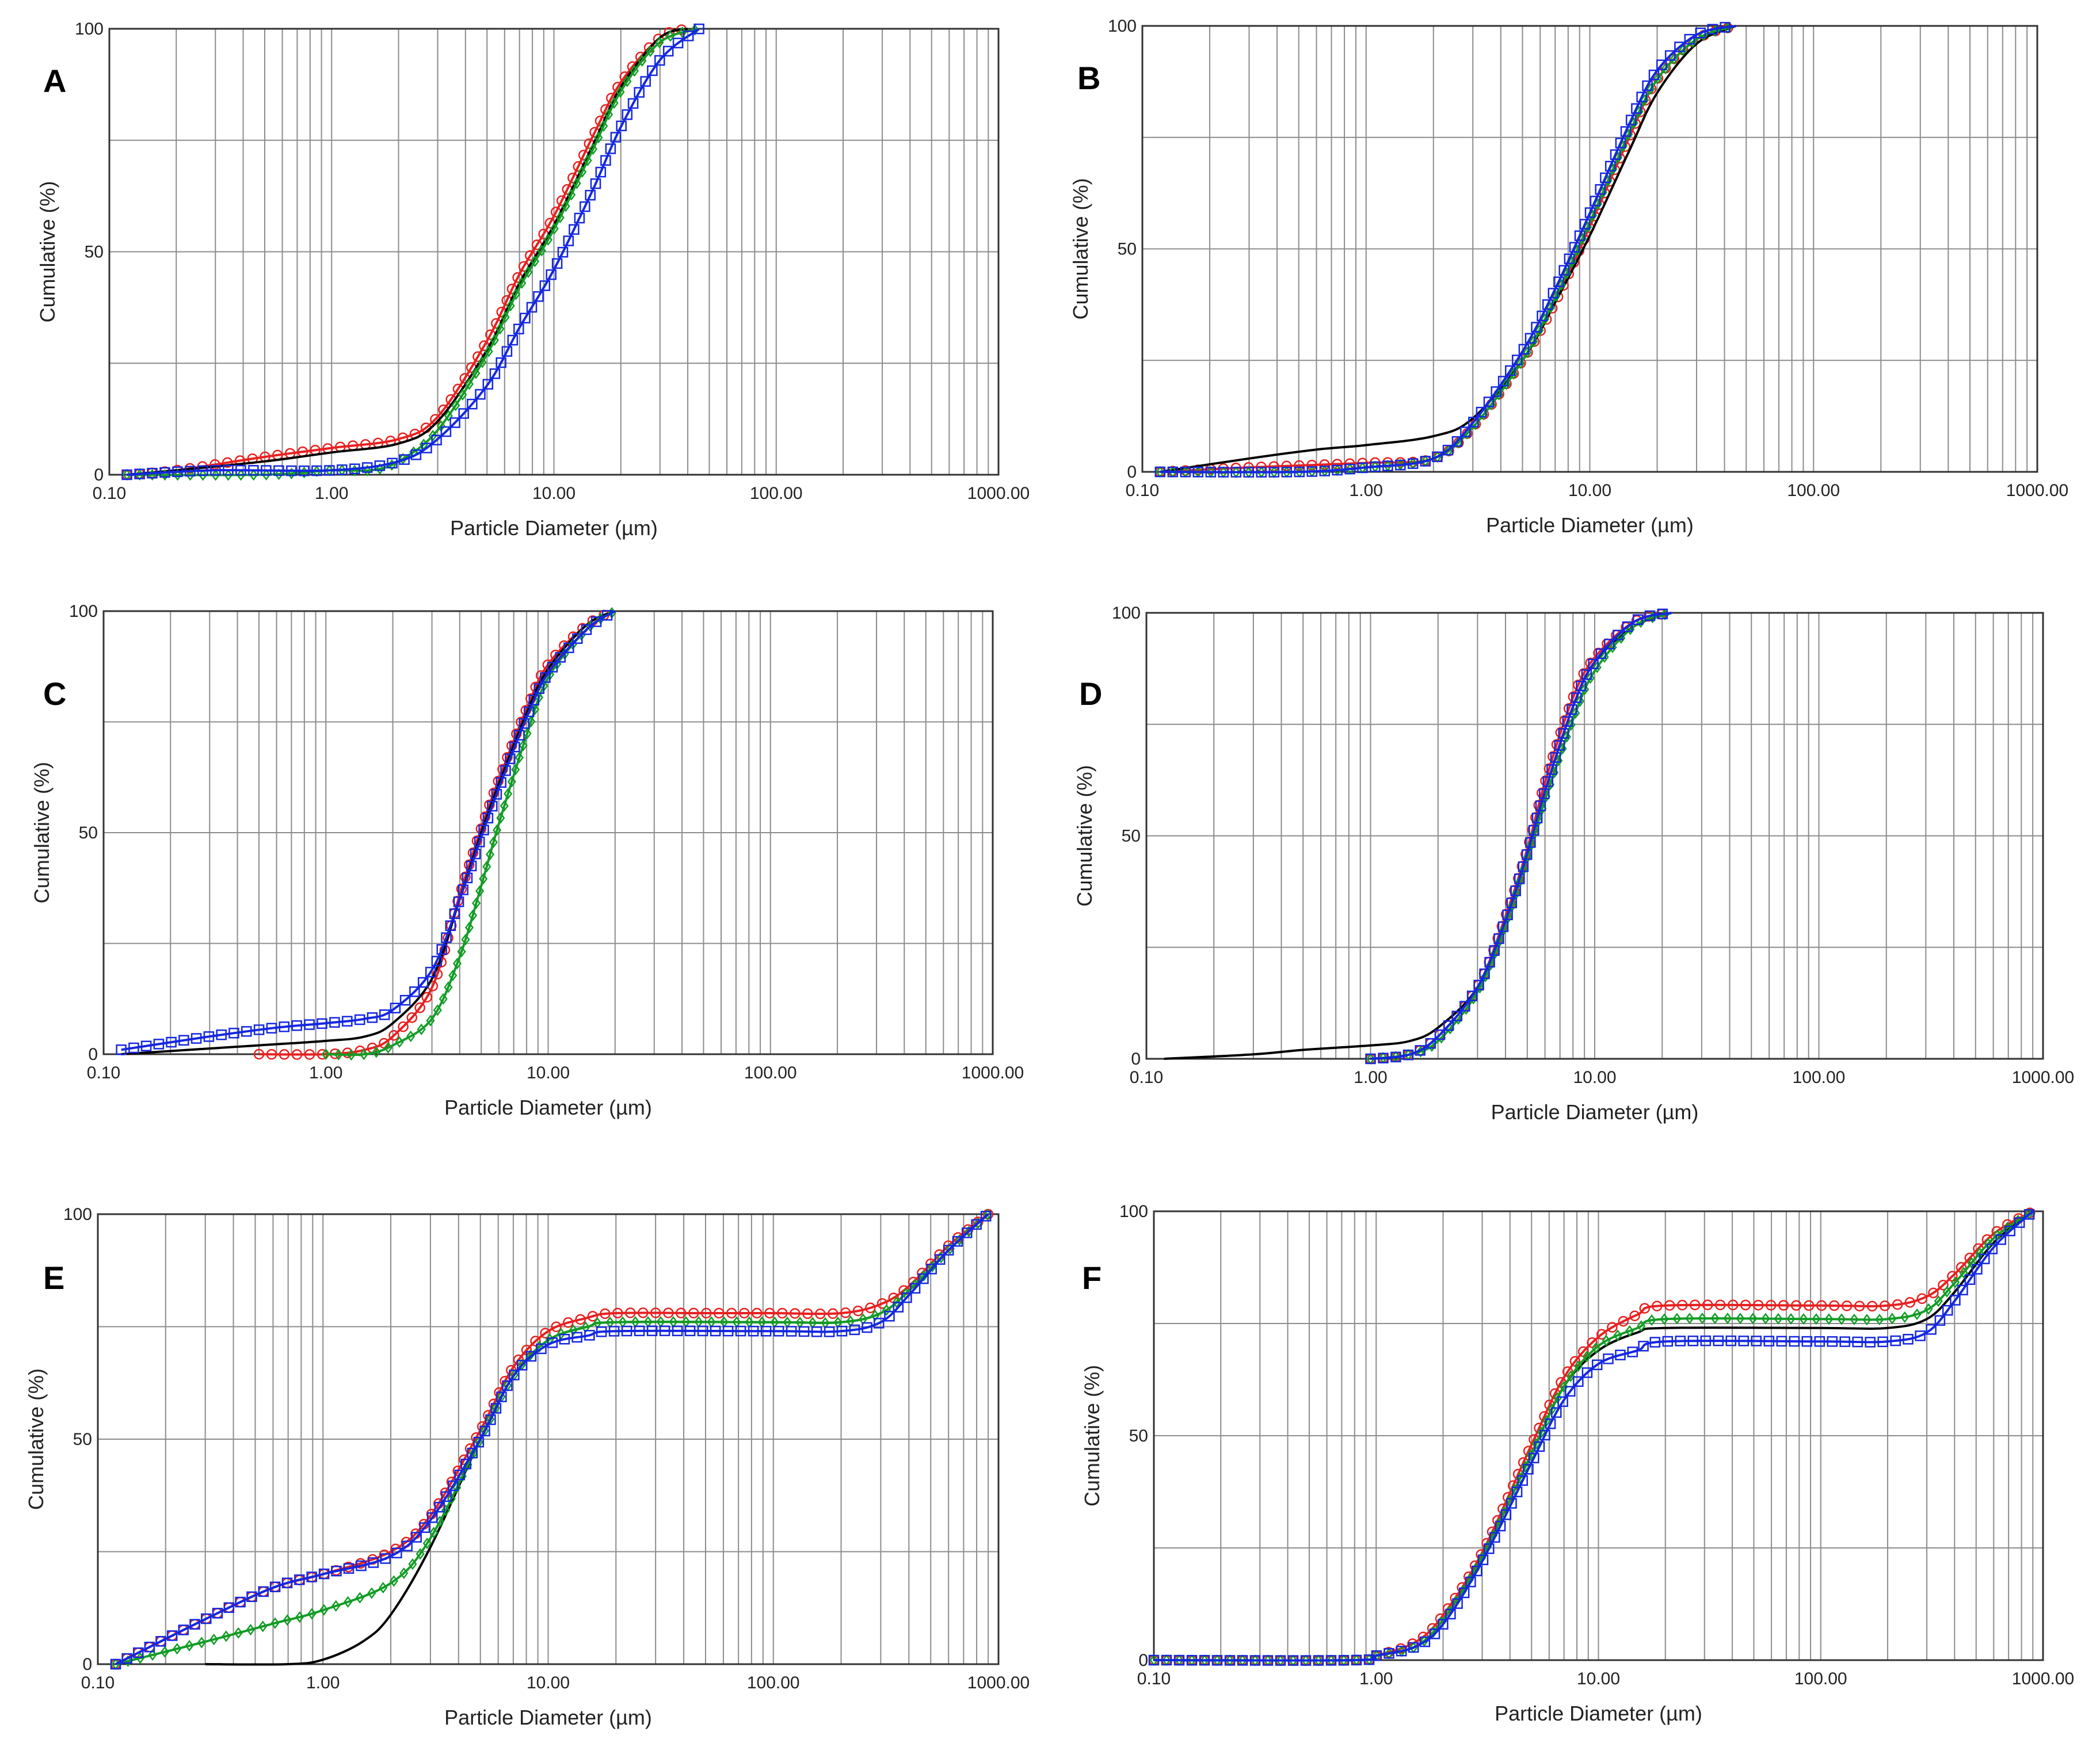 Image resolution: width=2100 pixels, height=1743 pixels. I want to click on y-tick-label: 0, so click(99, 476).